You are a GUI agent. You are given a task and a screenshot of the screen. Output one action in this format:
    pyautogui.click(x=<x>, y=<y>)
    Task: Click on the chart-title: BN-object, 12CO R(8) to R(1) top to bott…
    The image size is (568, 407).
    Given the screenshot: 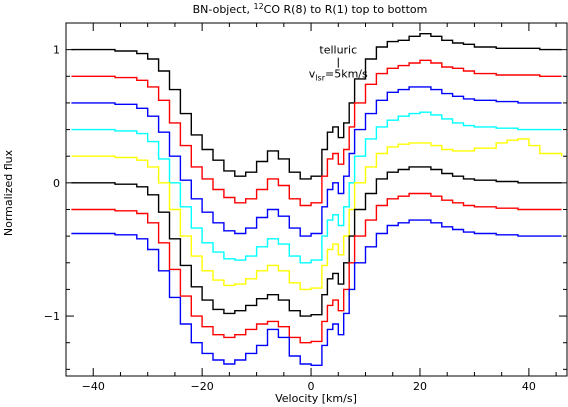 What is the action you would take?
    pyautogui.click(x=310, y=9)
    